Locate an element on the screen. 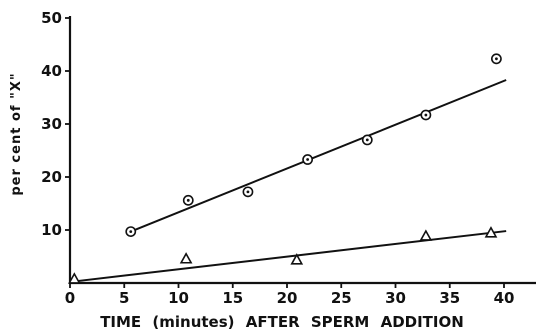 The image size is (537, 332). x-axis-label: TIME (minutes) AFTER SPERM ADDITION is located at coordinates (282, 322).